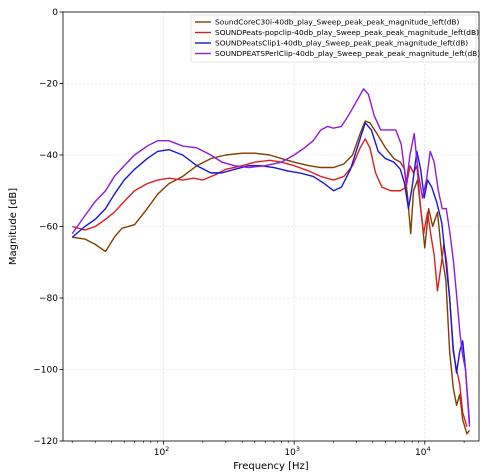 This screenshot has width=500, height=475. I want to click on legend-box, so click(333, 38).